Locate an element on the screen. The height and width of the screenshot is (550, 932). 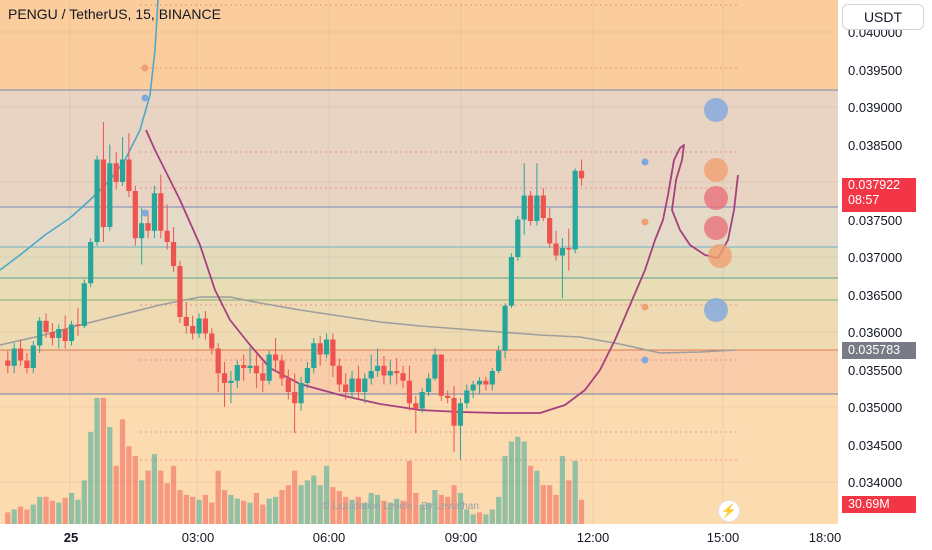
flash-icon: ⚡ is located at coordinates (729, 511).